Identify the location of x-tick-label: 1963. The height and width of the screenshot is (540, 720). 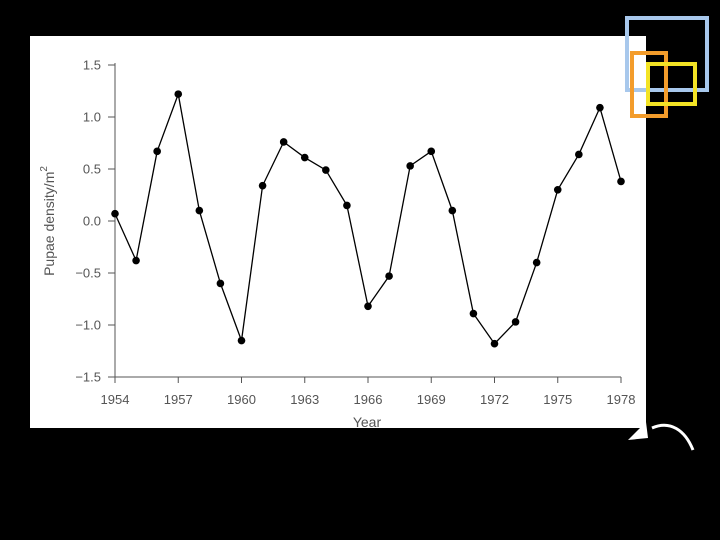
(304, 399).